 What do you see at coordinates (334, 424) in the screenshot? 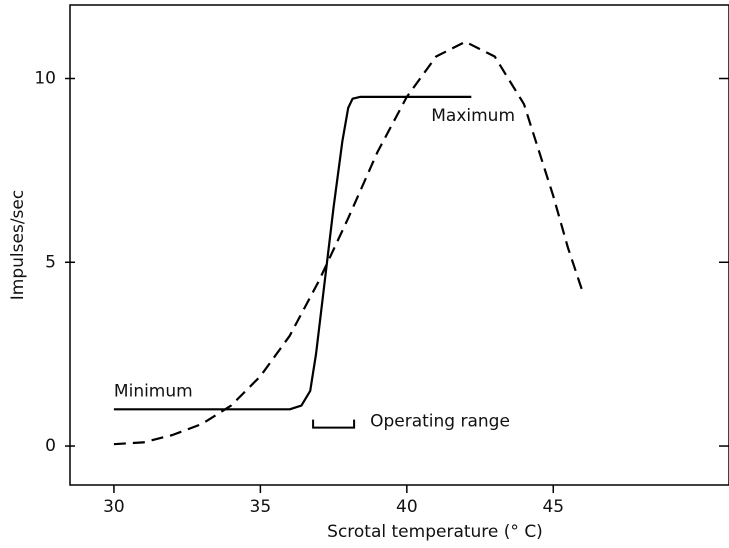
I see `operating-range-bracket` at bounding box center [334, 424].